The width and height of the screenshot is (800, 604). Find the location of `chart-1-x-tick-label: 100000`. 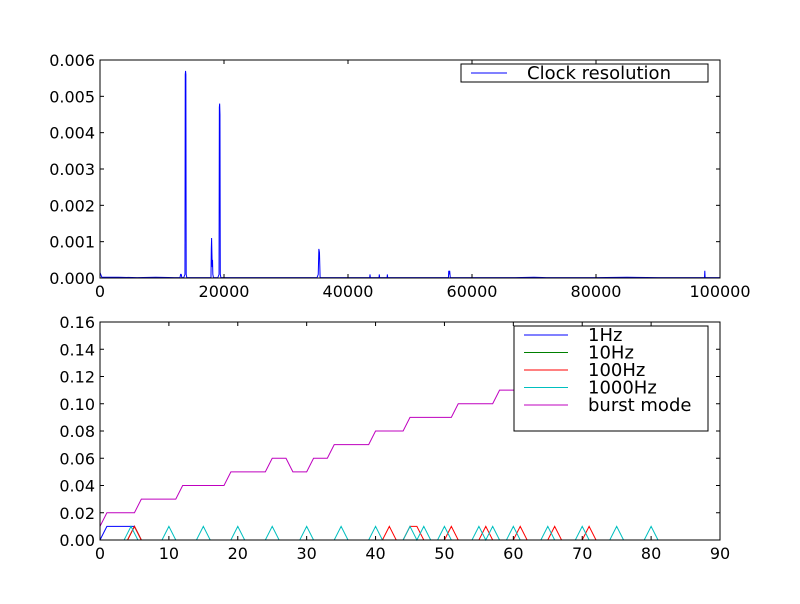

chart-1-x-tick-label: 100000 is located at coordinates (719, 291).